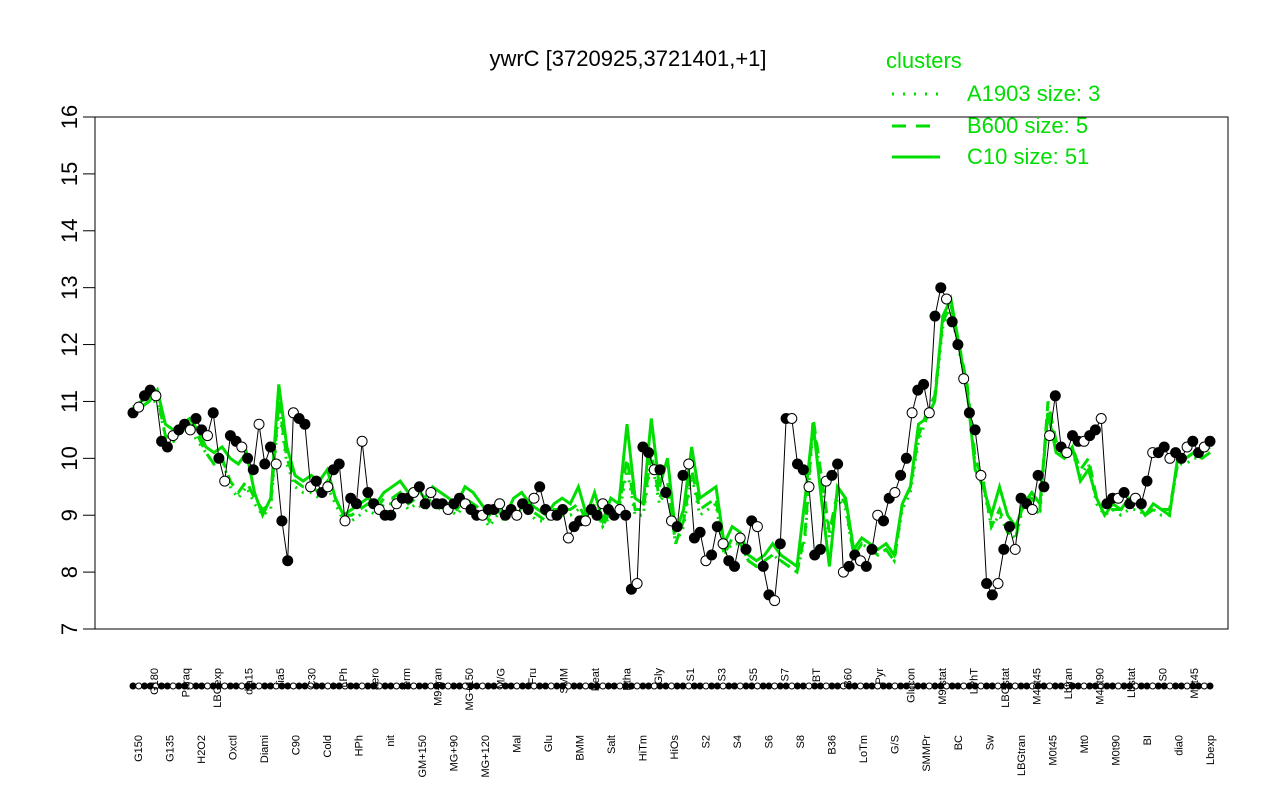  I want to click on x-tick-label: M9-tran, so click(439, 687).